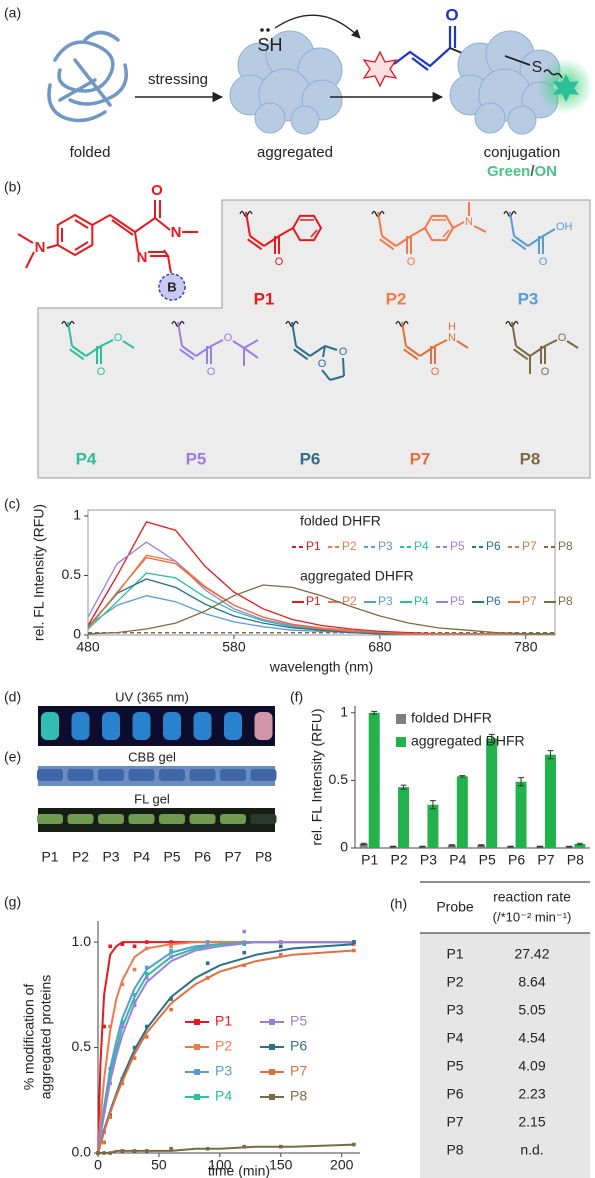 The height and width of the screenshot is (1178, 595). Describe the element at coordinates (239, 1170) in the screenshot. I see `x-axis-label: time (min)` at that location.